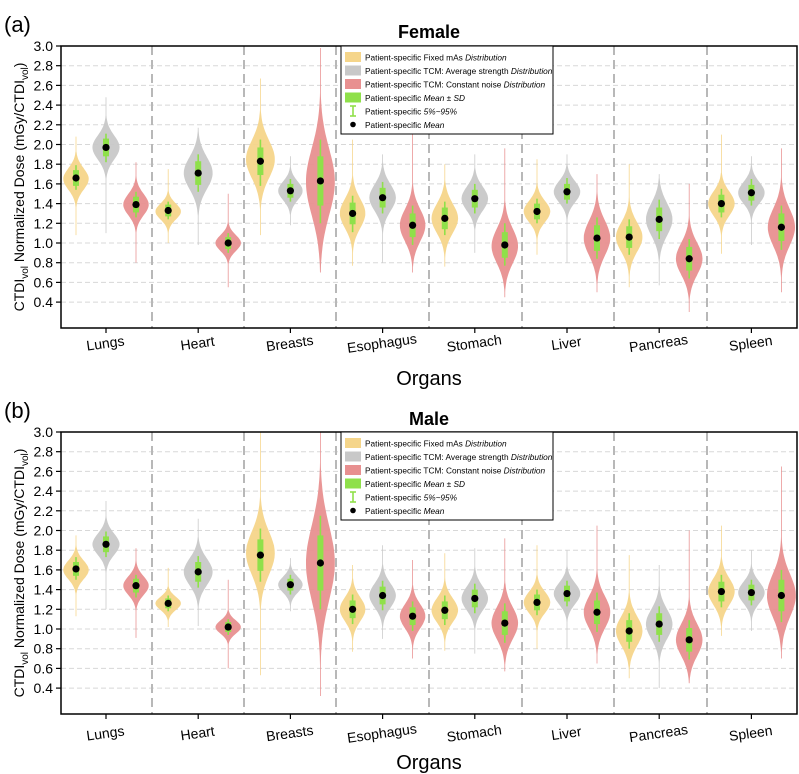 The width and height of the screenshot is (799, 774). What do you see at coordinates (567, 208) in the screenshot?
I see `violin-liver-s1` at bounding box center [567, 208].